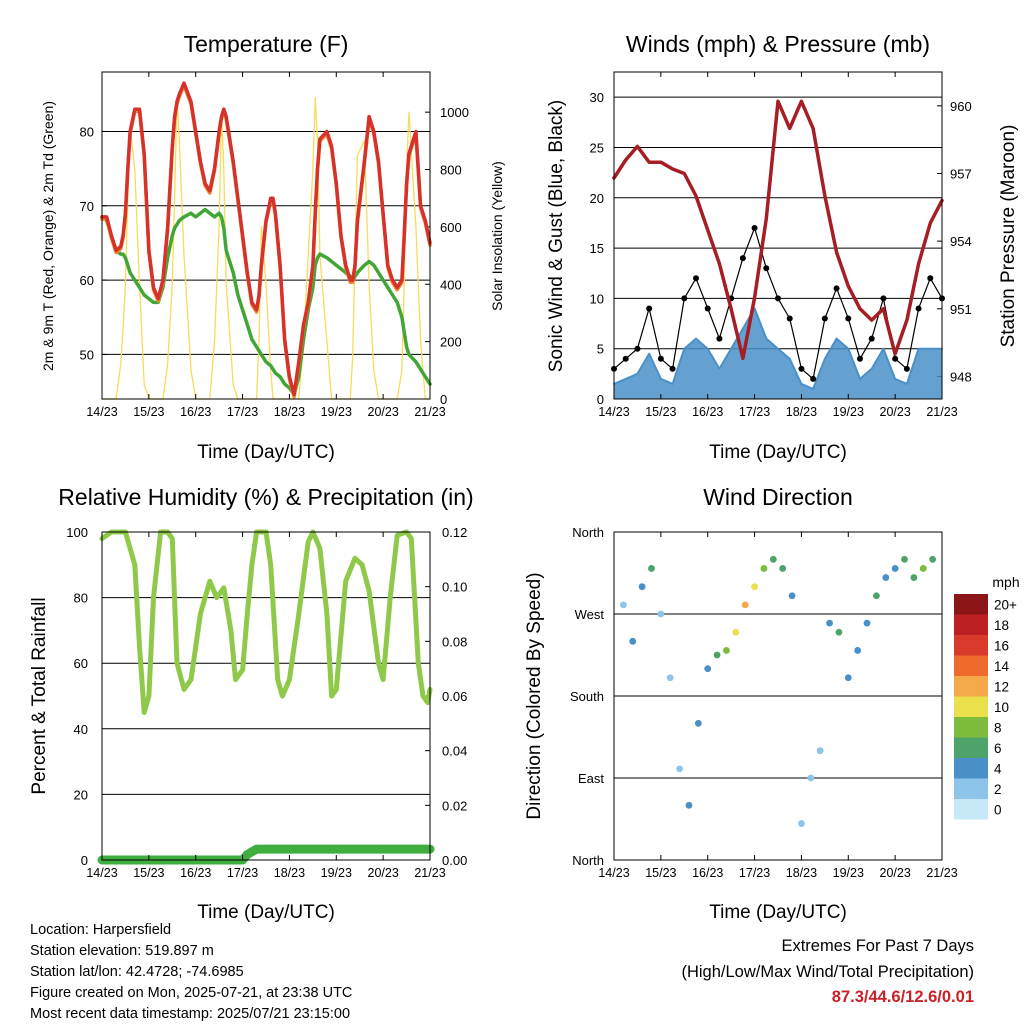 This screenshot has width=1024, height=1025. What do you see at coordinates (600, 399) in the screenshot?
I see `winds-y-tick-label: 0` at bounding box center [600, 399].